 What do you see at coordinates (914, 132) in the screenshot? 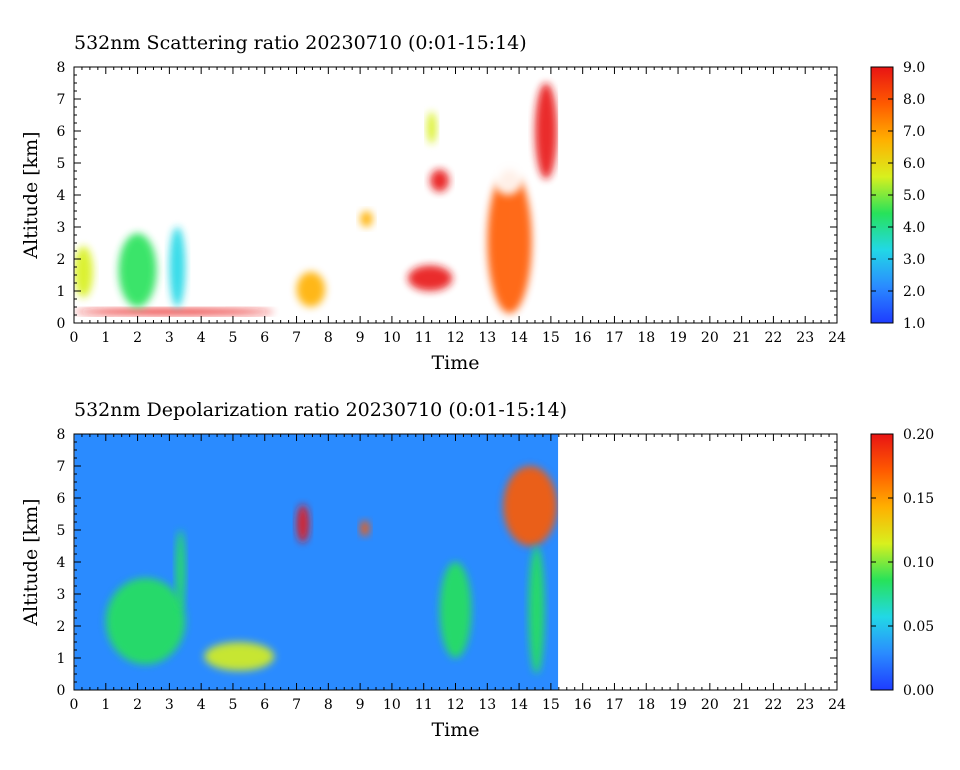
I see `colorbar-tick-label: 7.0` at bounding box center [914, 132].